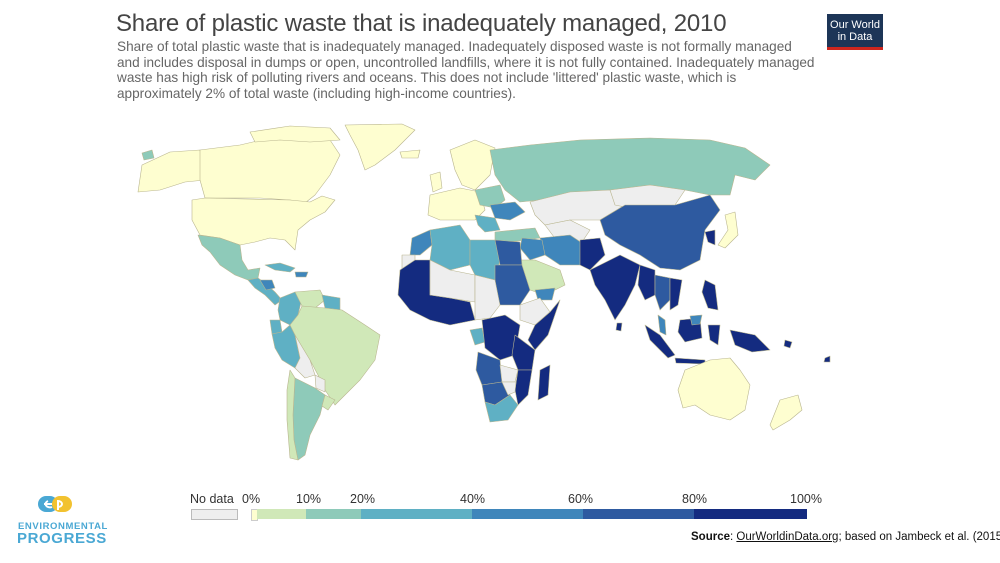 The height and width of the screenshot is (563, 1000). I want to click on legend-no-data-swatch, so click(214, 514).